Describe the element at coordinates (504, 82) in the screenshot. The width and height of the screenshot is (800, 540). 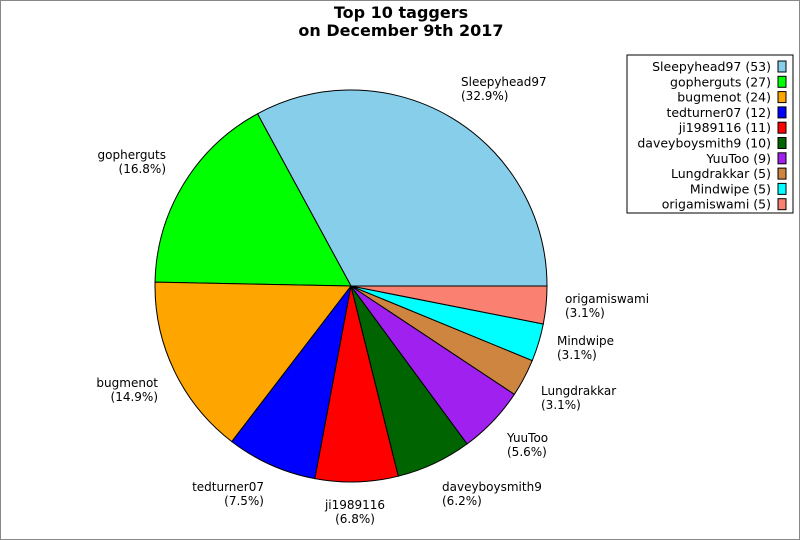
I see `slice-label-name-sleepyhead97: Sleepyhead97` at that location.